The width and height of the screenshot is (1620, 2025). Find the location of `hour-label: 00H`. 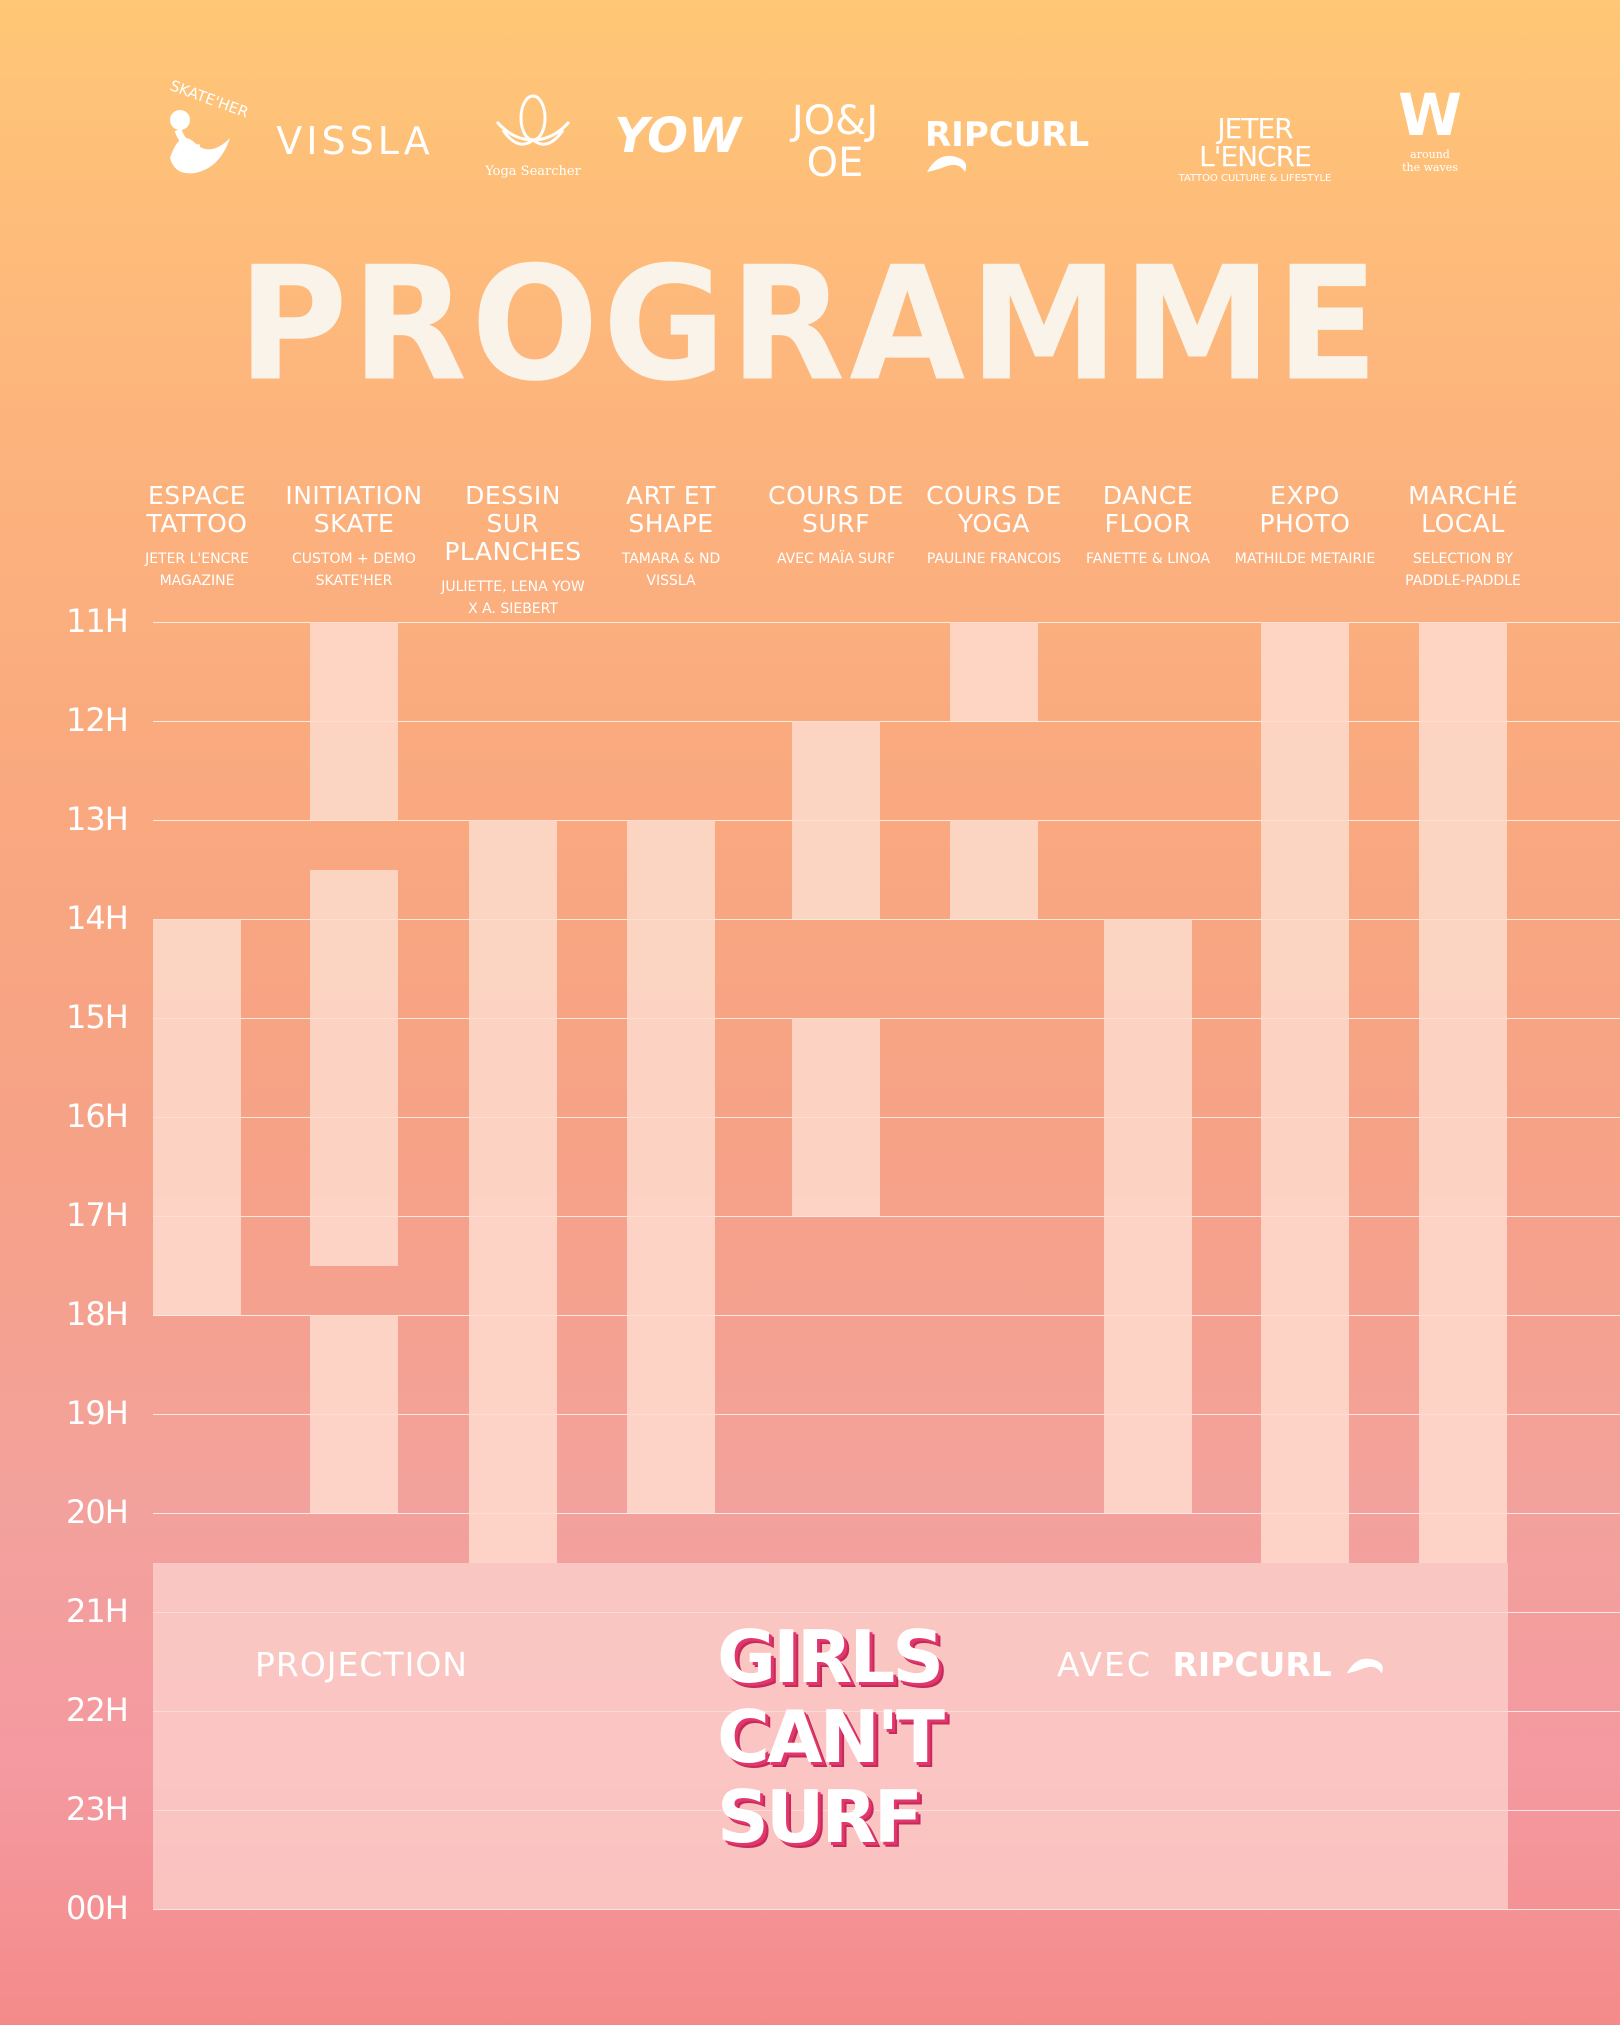

hour-label: 00H is located at coordinates (97, 1908).